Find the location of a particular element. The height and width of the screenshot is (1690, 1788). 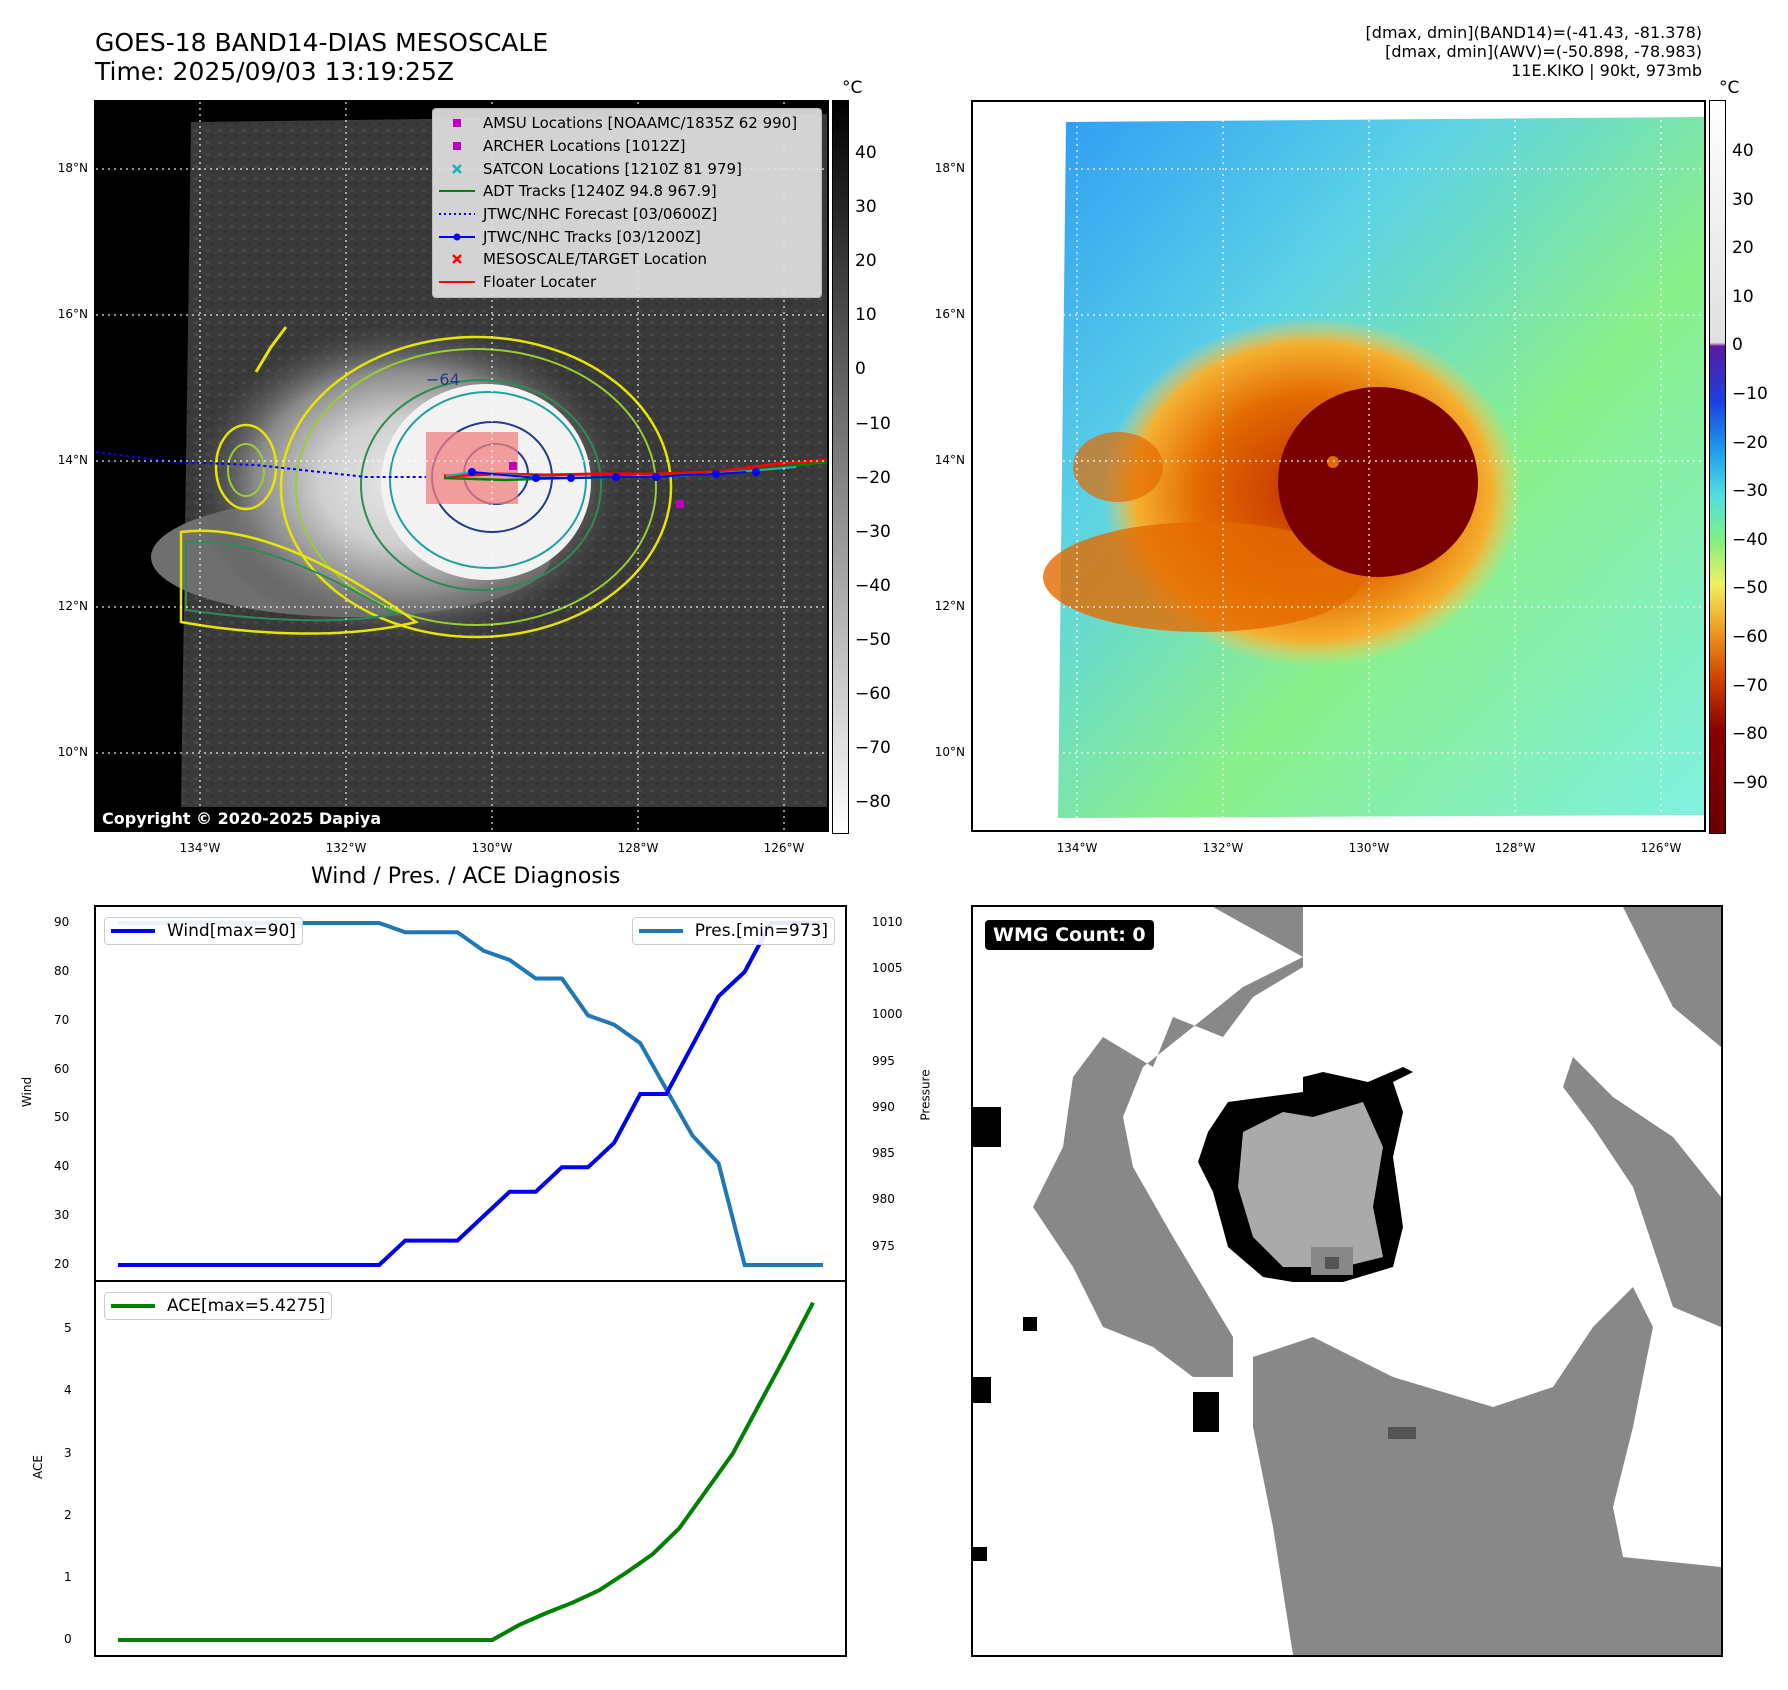

ace-plot: ACE[max=5.4275] is located at coordinates (470, 1468).